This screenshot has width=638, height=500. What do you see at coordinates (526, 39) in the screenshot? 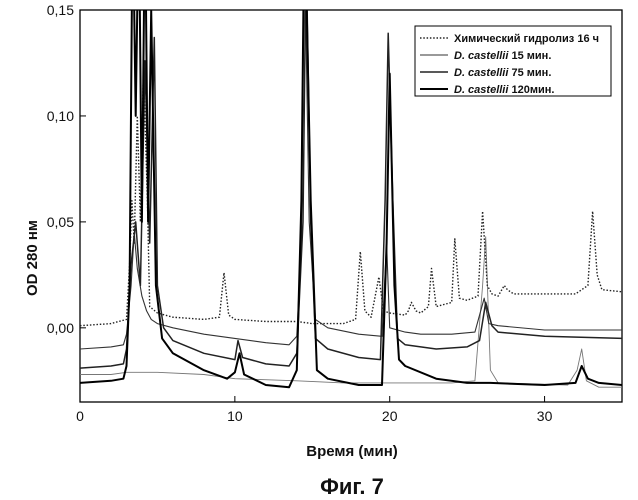
I see `legend-label: Химический гидролиз 16 ч` at bounding box center [526, 39].